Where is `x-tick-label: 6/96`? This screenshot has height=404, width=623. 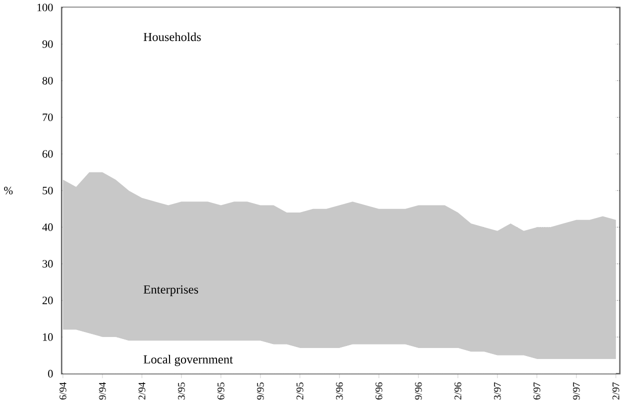
x-tick-label: 6/96 is located at coordinates (379, 391).